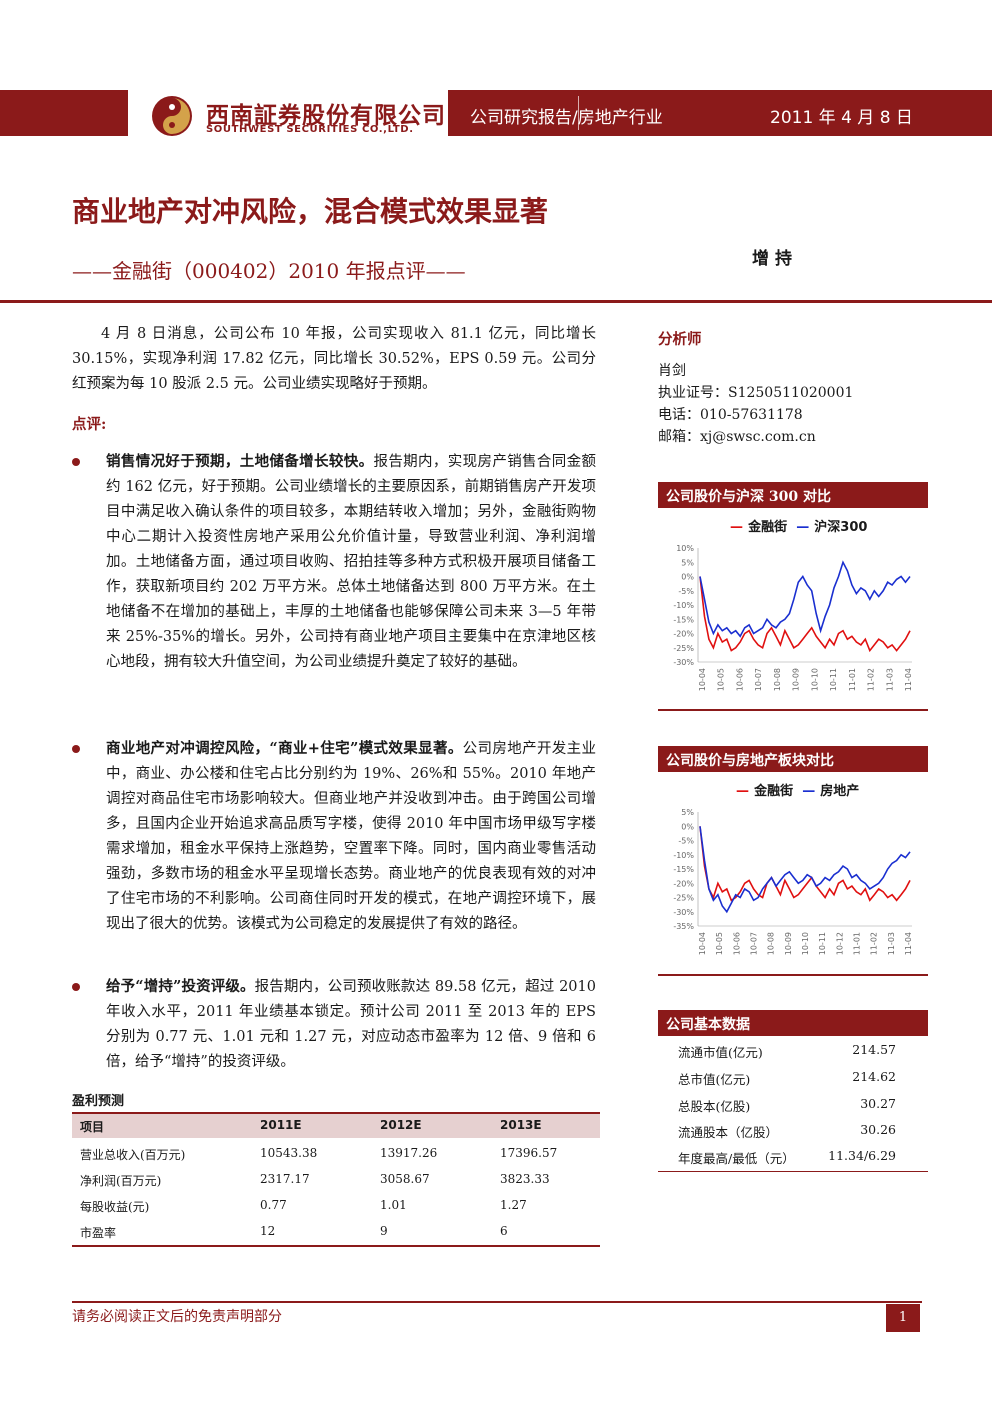 The image size is (992, 1403). What do you see at coordinates (310, 211) in the screenshot?
I see `report-title: 商业地产对冲风险，混合模式效果显著` at bounding box center [310, 211].